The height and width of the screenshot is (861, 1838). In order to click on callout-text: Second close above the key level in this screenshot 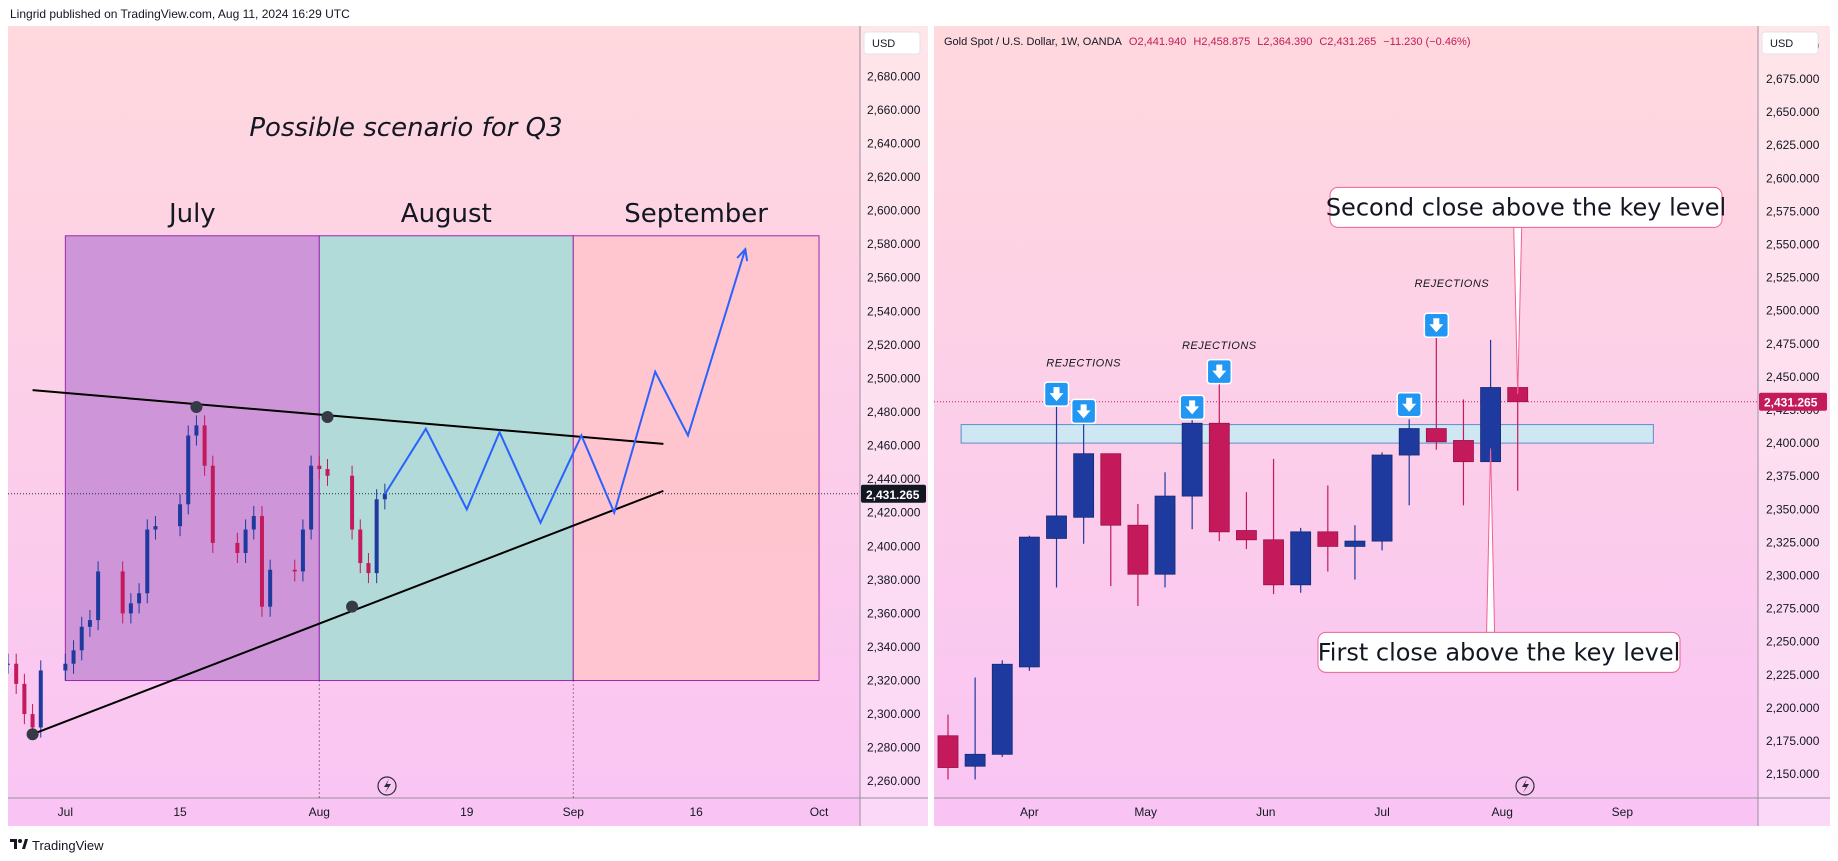, I will do `click(1526, 207)`.